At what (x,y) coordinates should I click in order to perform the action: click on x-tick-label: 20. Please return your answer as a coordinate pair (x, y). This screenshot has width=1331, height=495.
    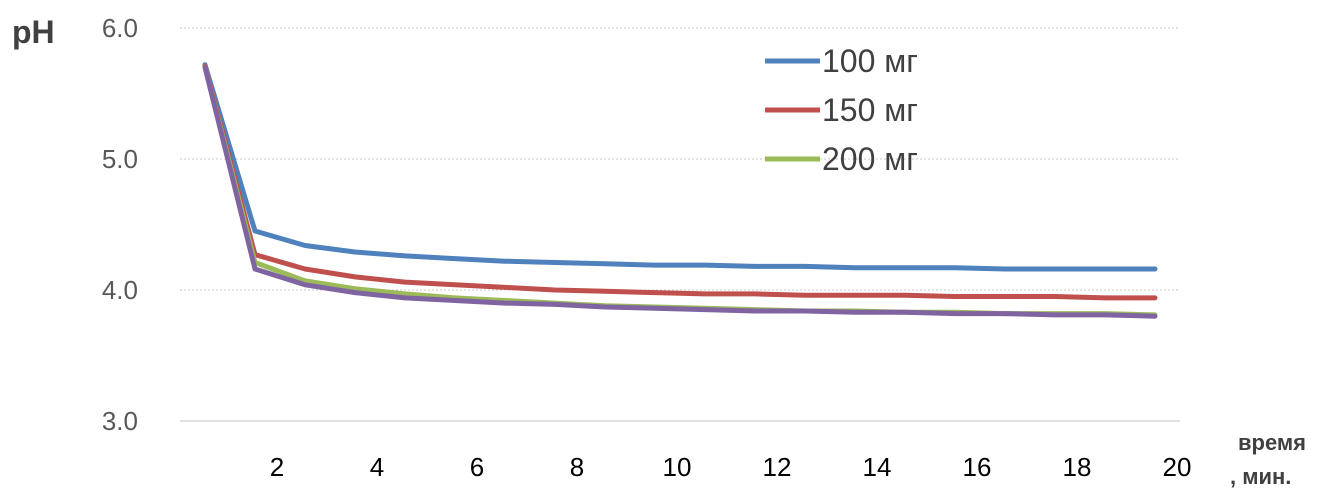
    Looking at the image, I should click on (1177, 467).